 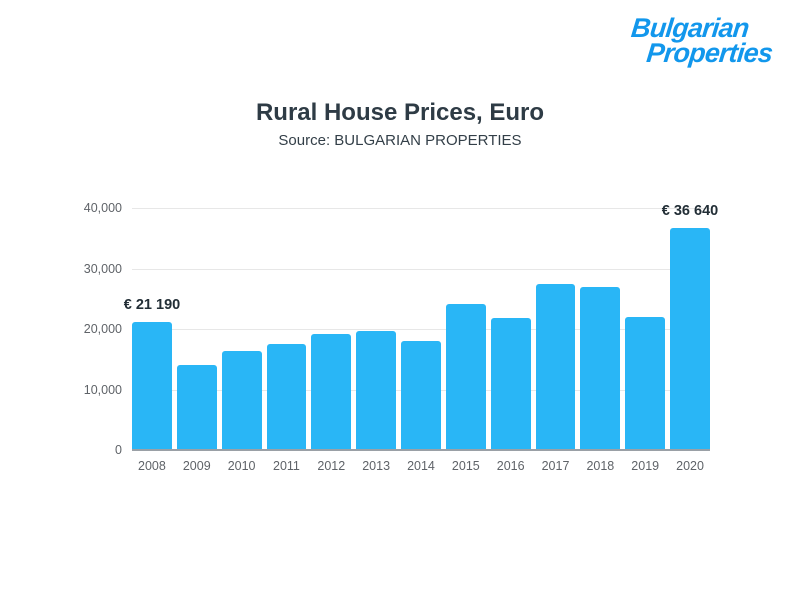 What do you see at coordinates (400, 112) in the screenshot?
I see `chart-title: Rural House Prices, Euro` at bounding box center [400, 112].